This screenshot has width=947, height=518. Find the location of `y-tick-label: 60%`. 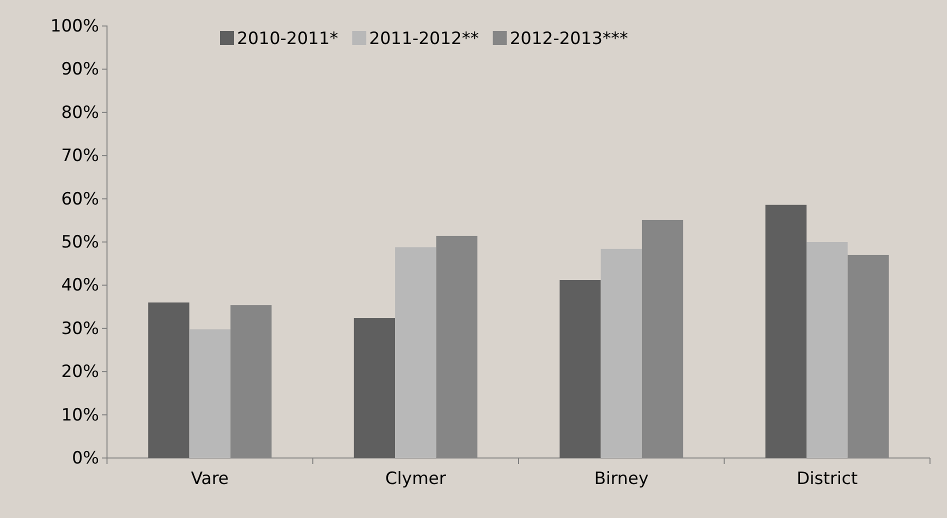

y-tick-label: 60% is located at coordinates (80, 199).